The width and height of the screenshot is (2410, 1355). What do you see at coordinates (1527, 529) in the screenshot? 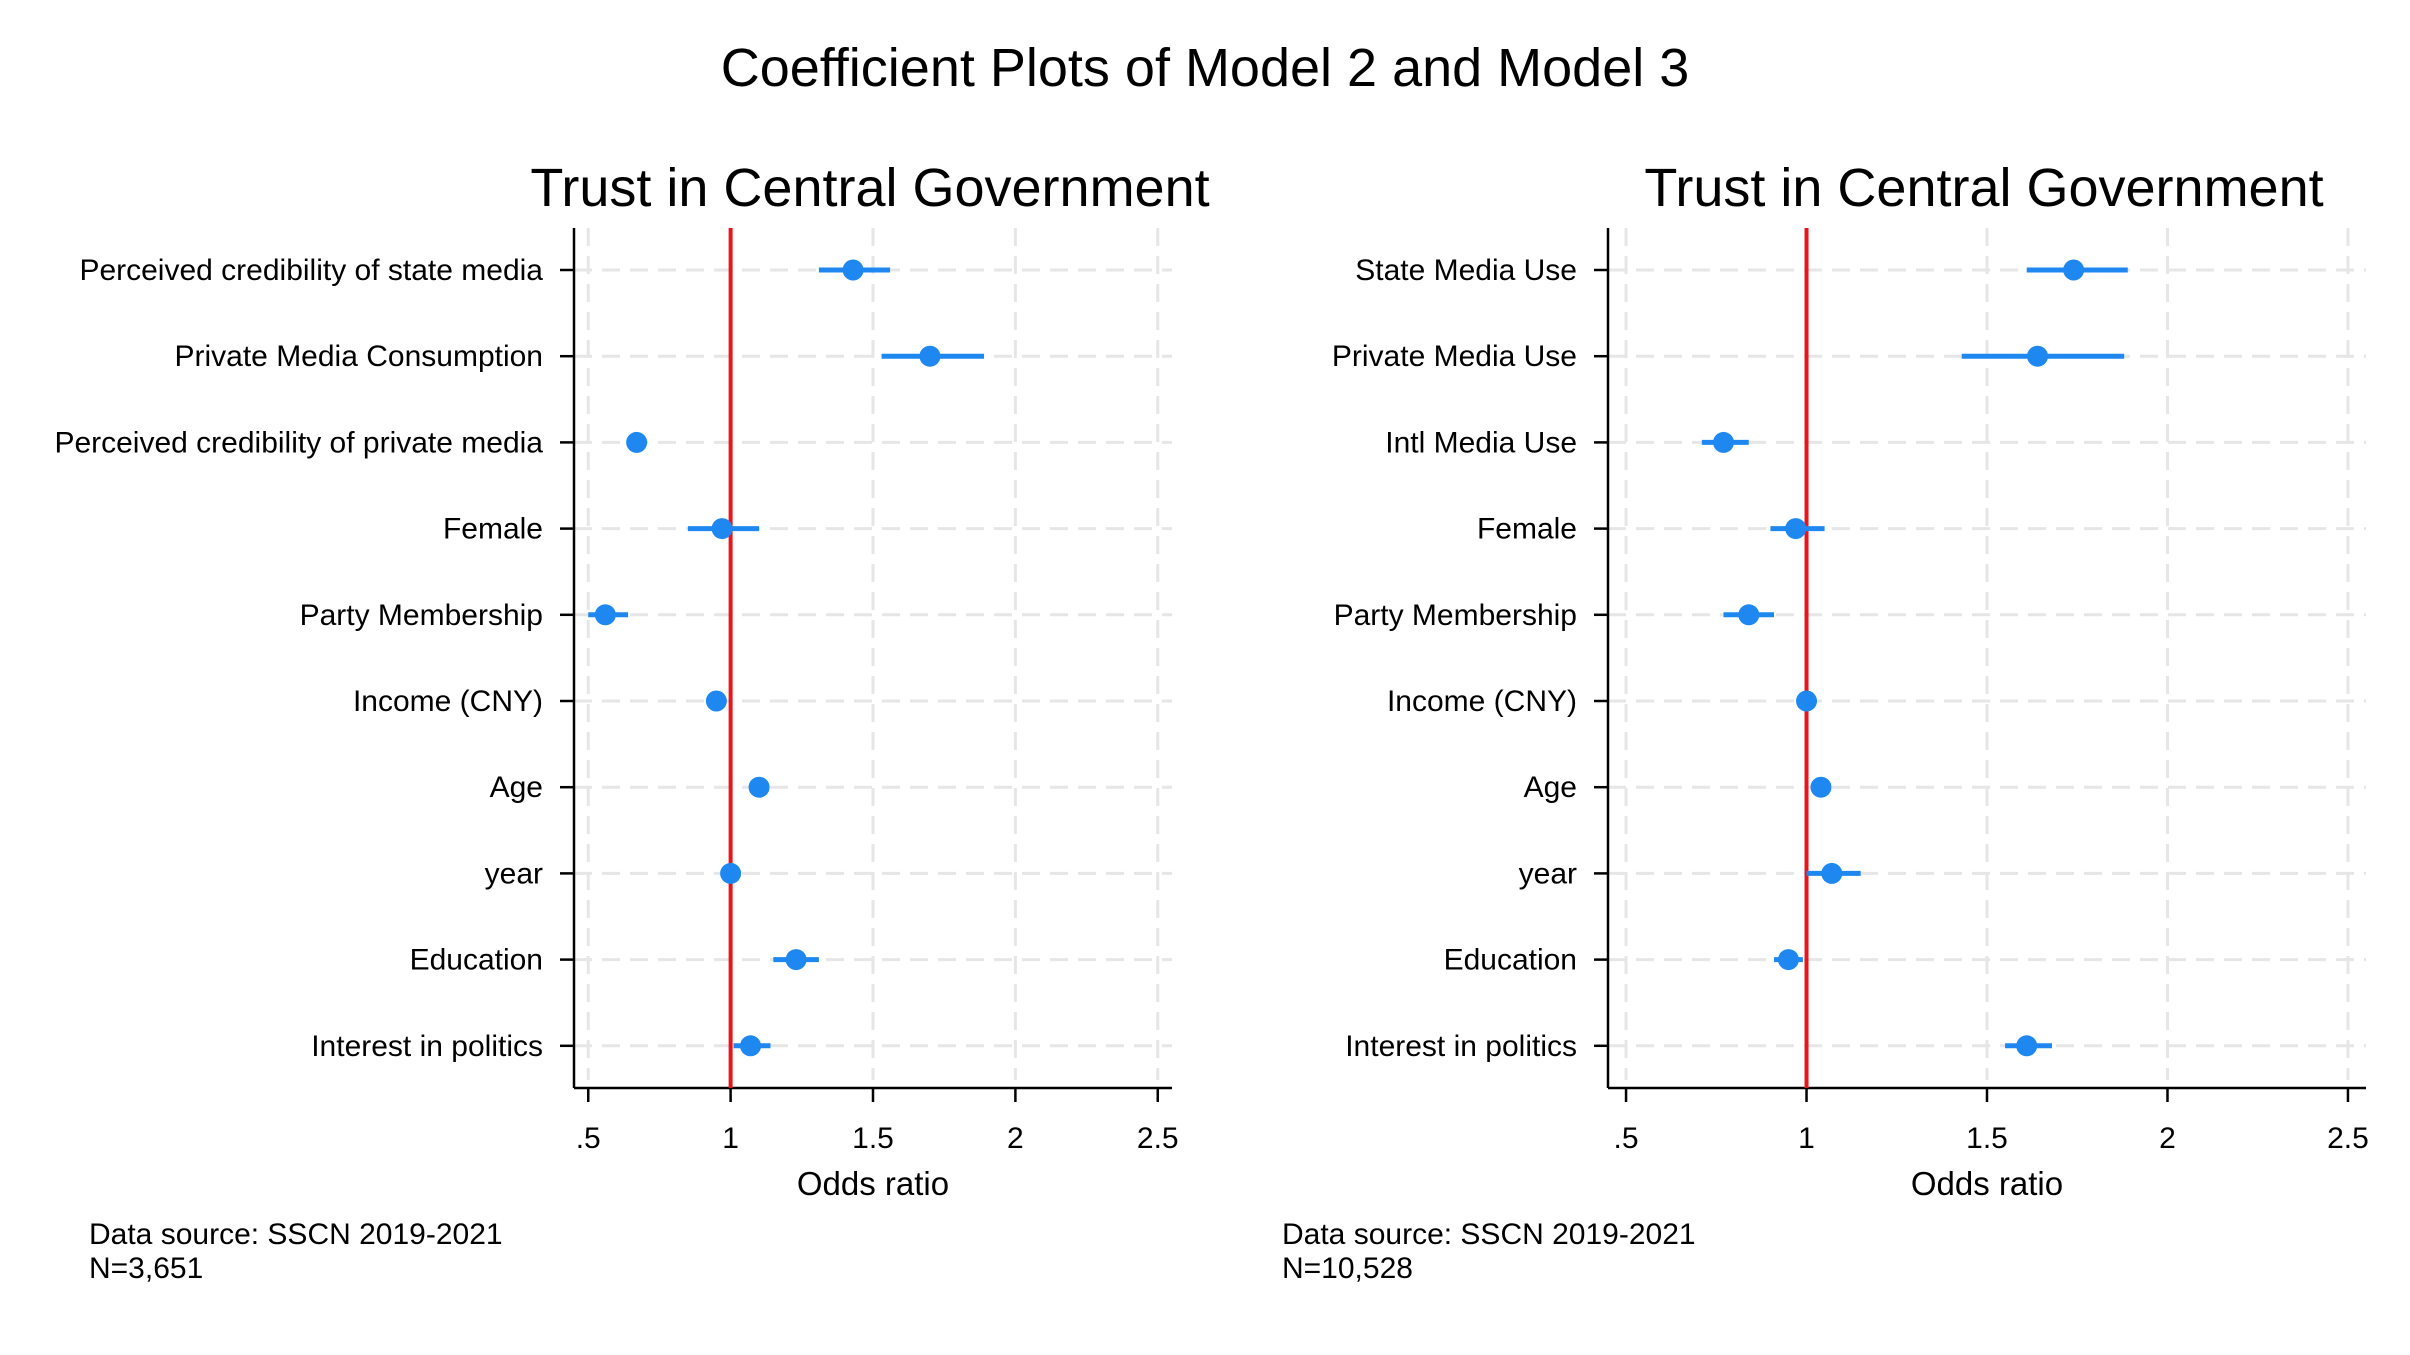
I see `panel-2-y-tick-label-4: Female` at bounding box center [1527, 529].